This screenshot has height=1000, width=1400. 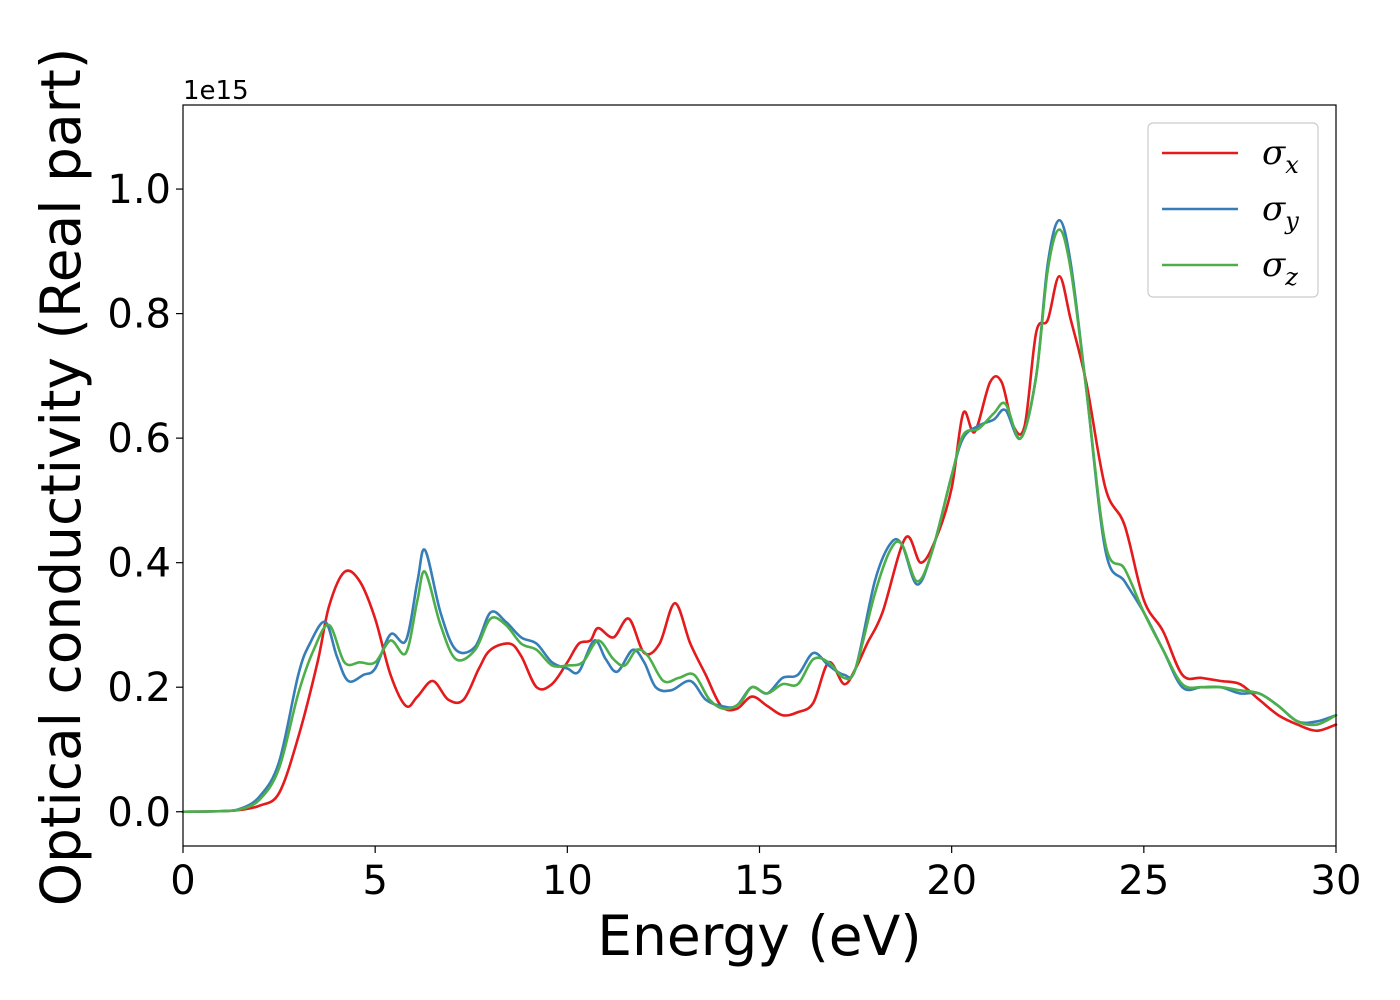 I want to click on x-axis-label: Energy (eV), so click(x=759, y=936).